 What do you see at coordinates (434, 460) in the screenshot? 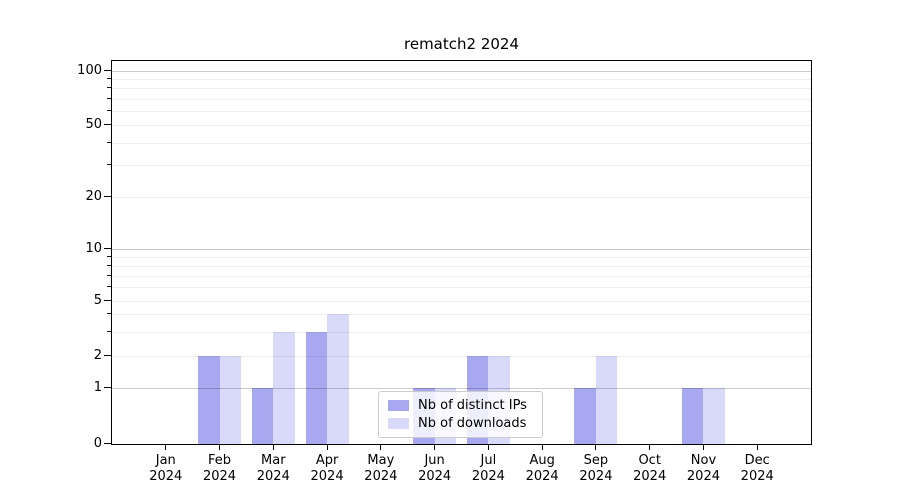
I see `x-label-month: Jun` at bounding box center [434, 460].